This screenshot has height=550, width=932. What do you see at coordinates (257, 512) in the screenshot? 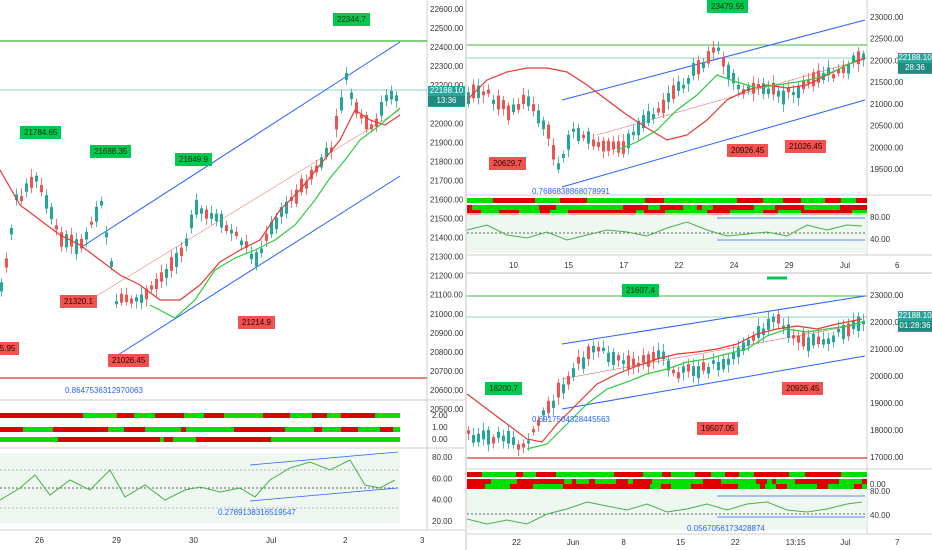
I see `rsi-slope-text: 0.2789138316519547` at bounding box center [257, 512].